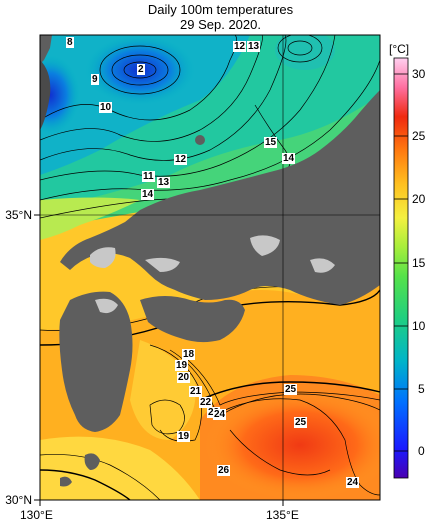  Describe the element at coordinates (184, 377) in the screenshot. I see `contour-label: 20` at that location.